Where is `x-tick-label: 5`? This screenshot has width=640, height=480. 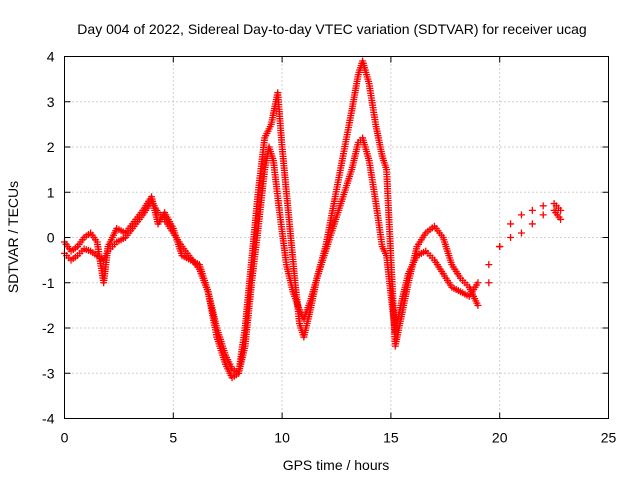
x-tick-label: 5 is located at coordinates (173, 438).